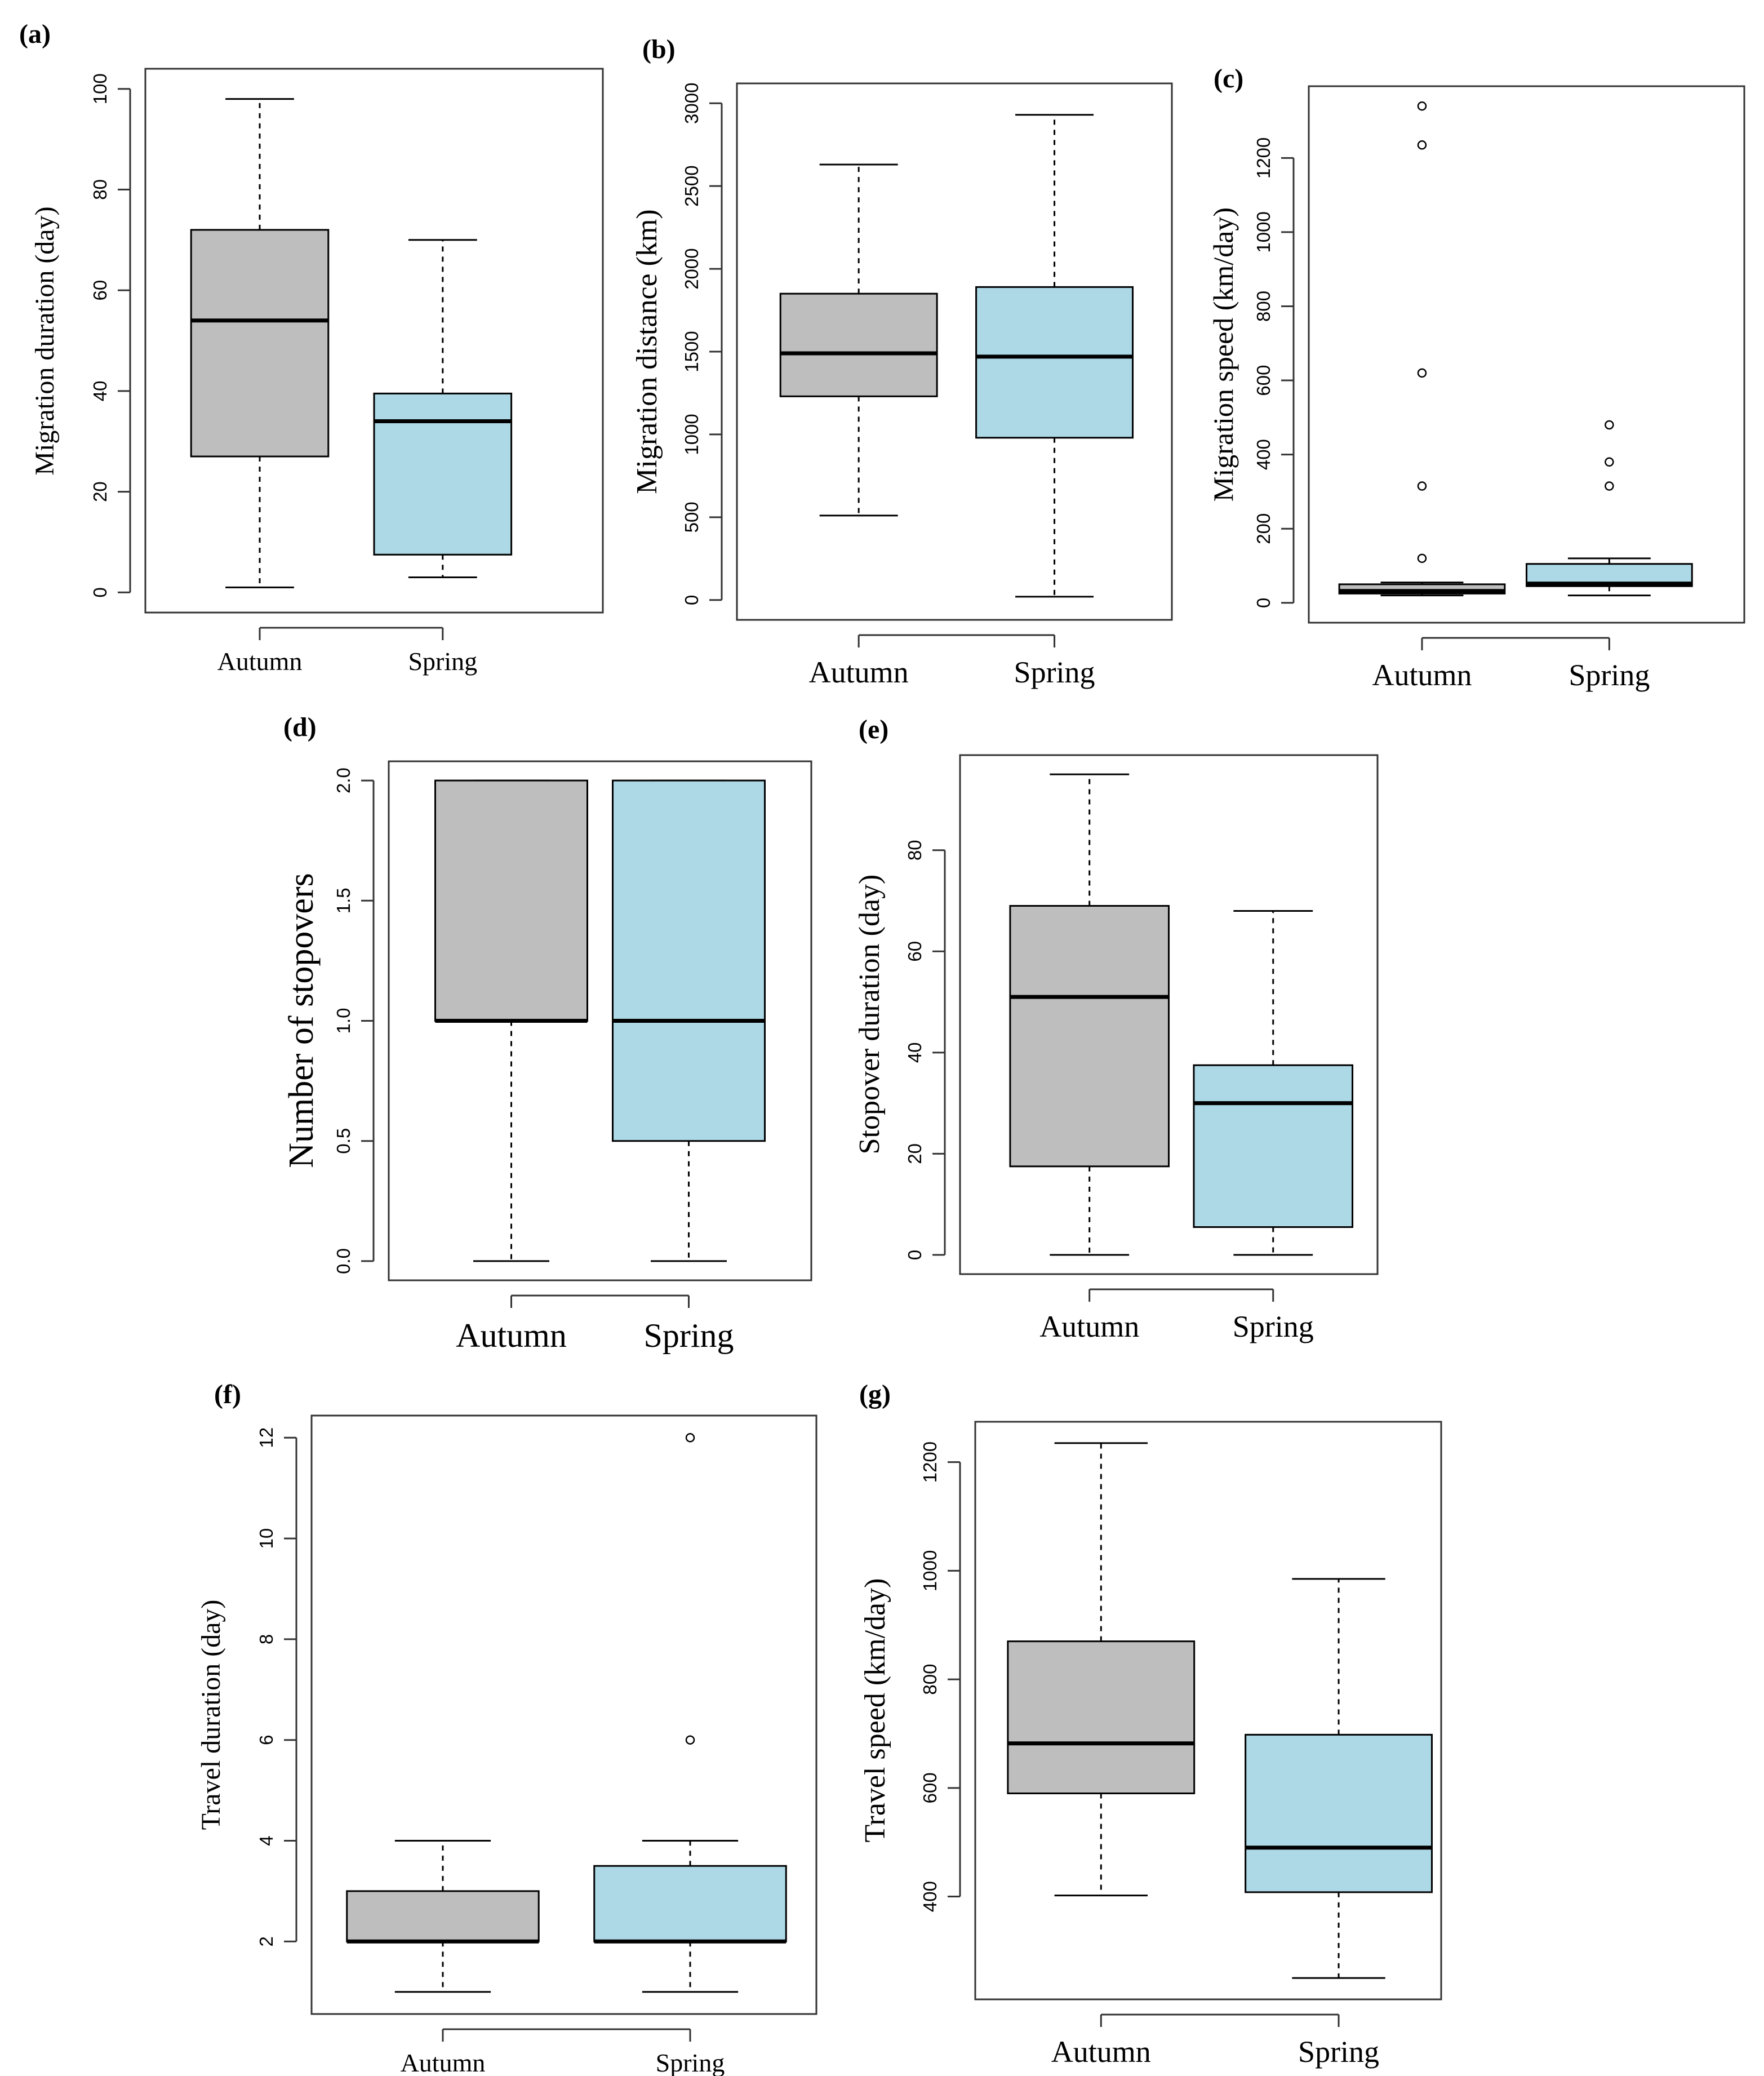  What do you see at coordinates (100, 290) in the screenshot?
I see `y-tick-label-a: 60` at bounding box center [100, 290].